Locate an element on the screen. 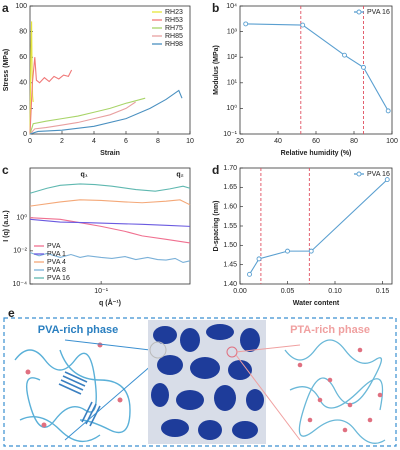  x-tick-label: 10⁻¹ is located at coordinates (101, 291).